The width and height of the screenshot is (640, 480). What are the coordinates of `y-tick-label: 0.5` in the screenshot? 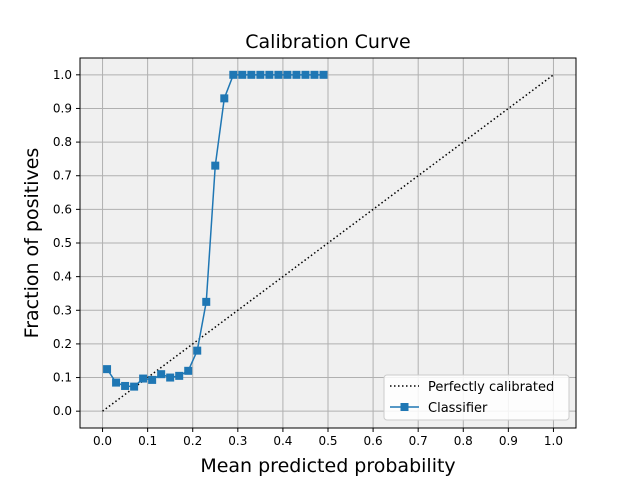 It's located at (62, 243).